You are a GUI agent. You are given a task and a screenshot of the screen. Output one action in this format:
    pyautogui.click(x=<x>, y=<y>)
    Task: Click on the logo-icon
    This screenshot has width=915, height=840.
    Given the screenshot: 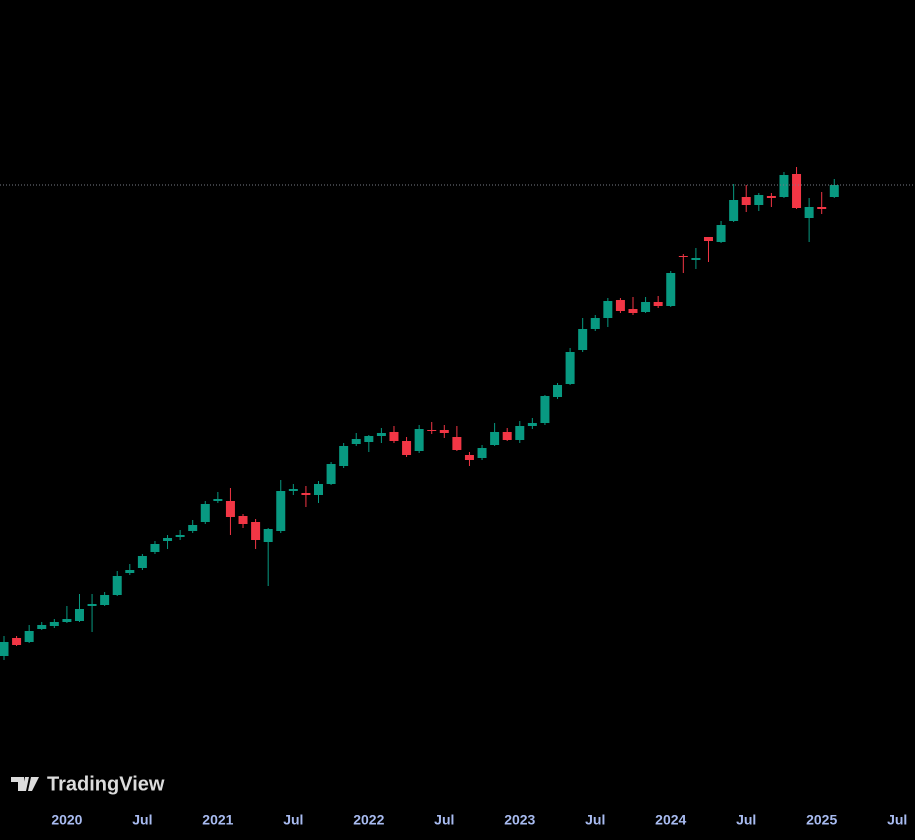 What is the action you would take?
    pyautogui.click(x=25, y=784)
    